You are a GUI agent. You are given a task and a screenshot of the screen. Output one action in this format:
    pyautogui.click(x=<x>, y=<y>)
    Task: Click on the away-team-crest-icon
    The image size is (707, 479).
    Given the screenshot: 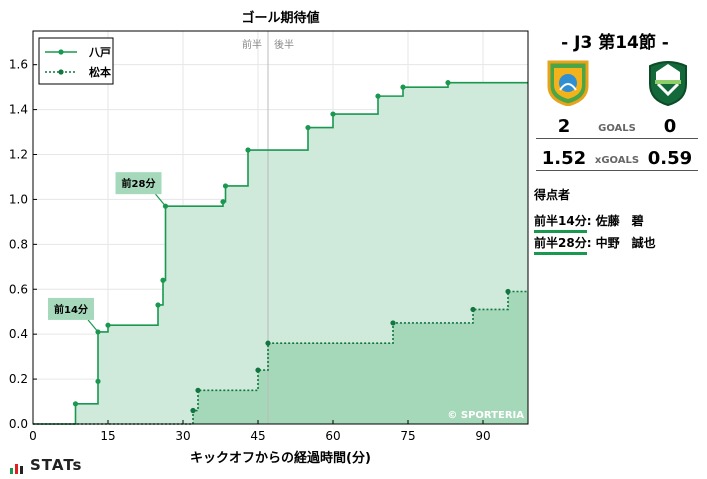 What is the action you would take?
    pyautogui.click(x=668, y=83)
    